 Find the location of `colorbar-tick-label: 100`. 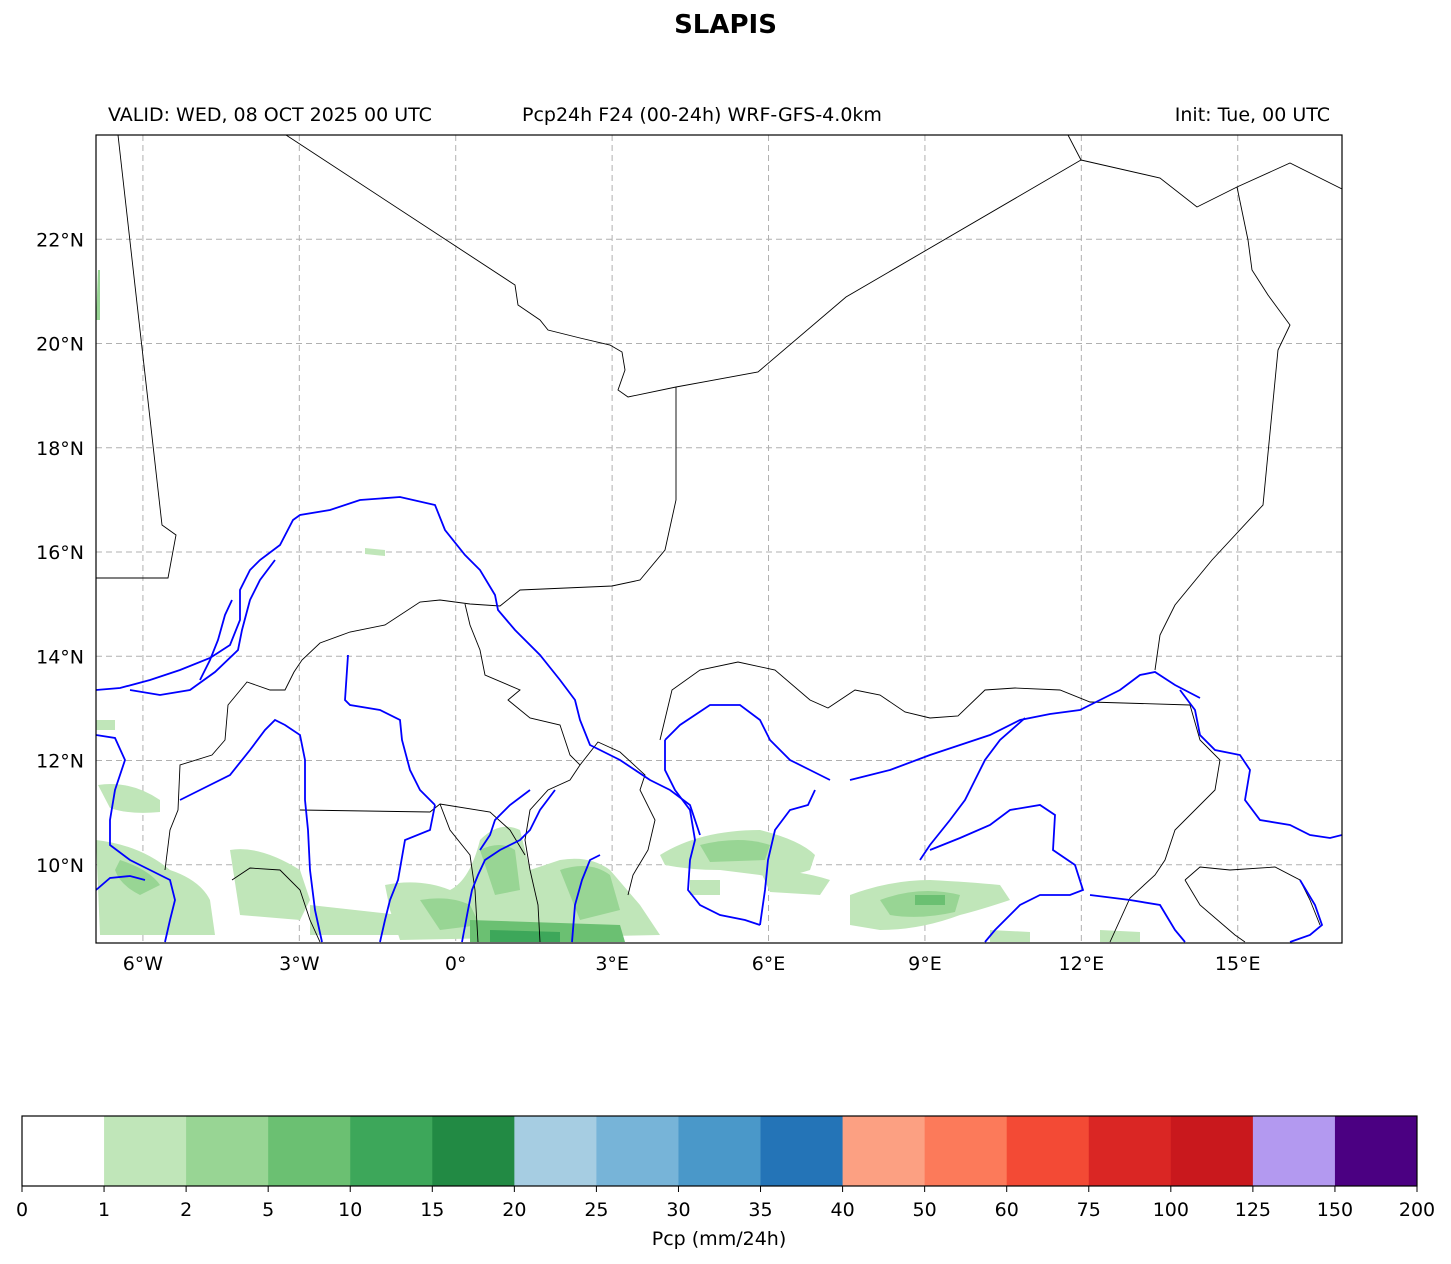

colorbar-tick-label: 100 is located at coordinates (1171, 1210).